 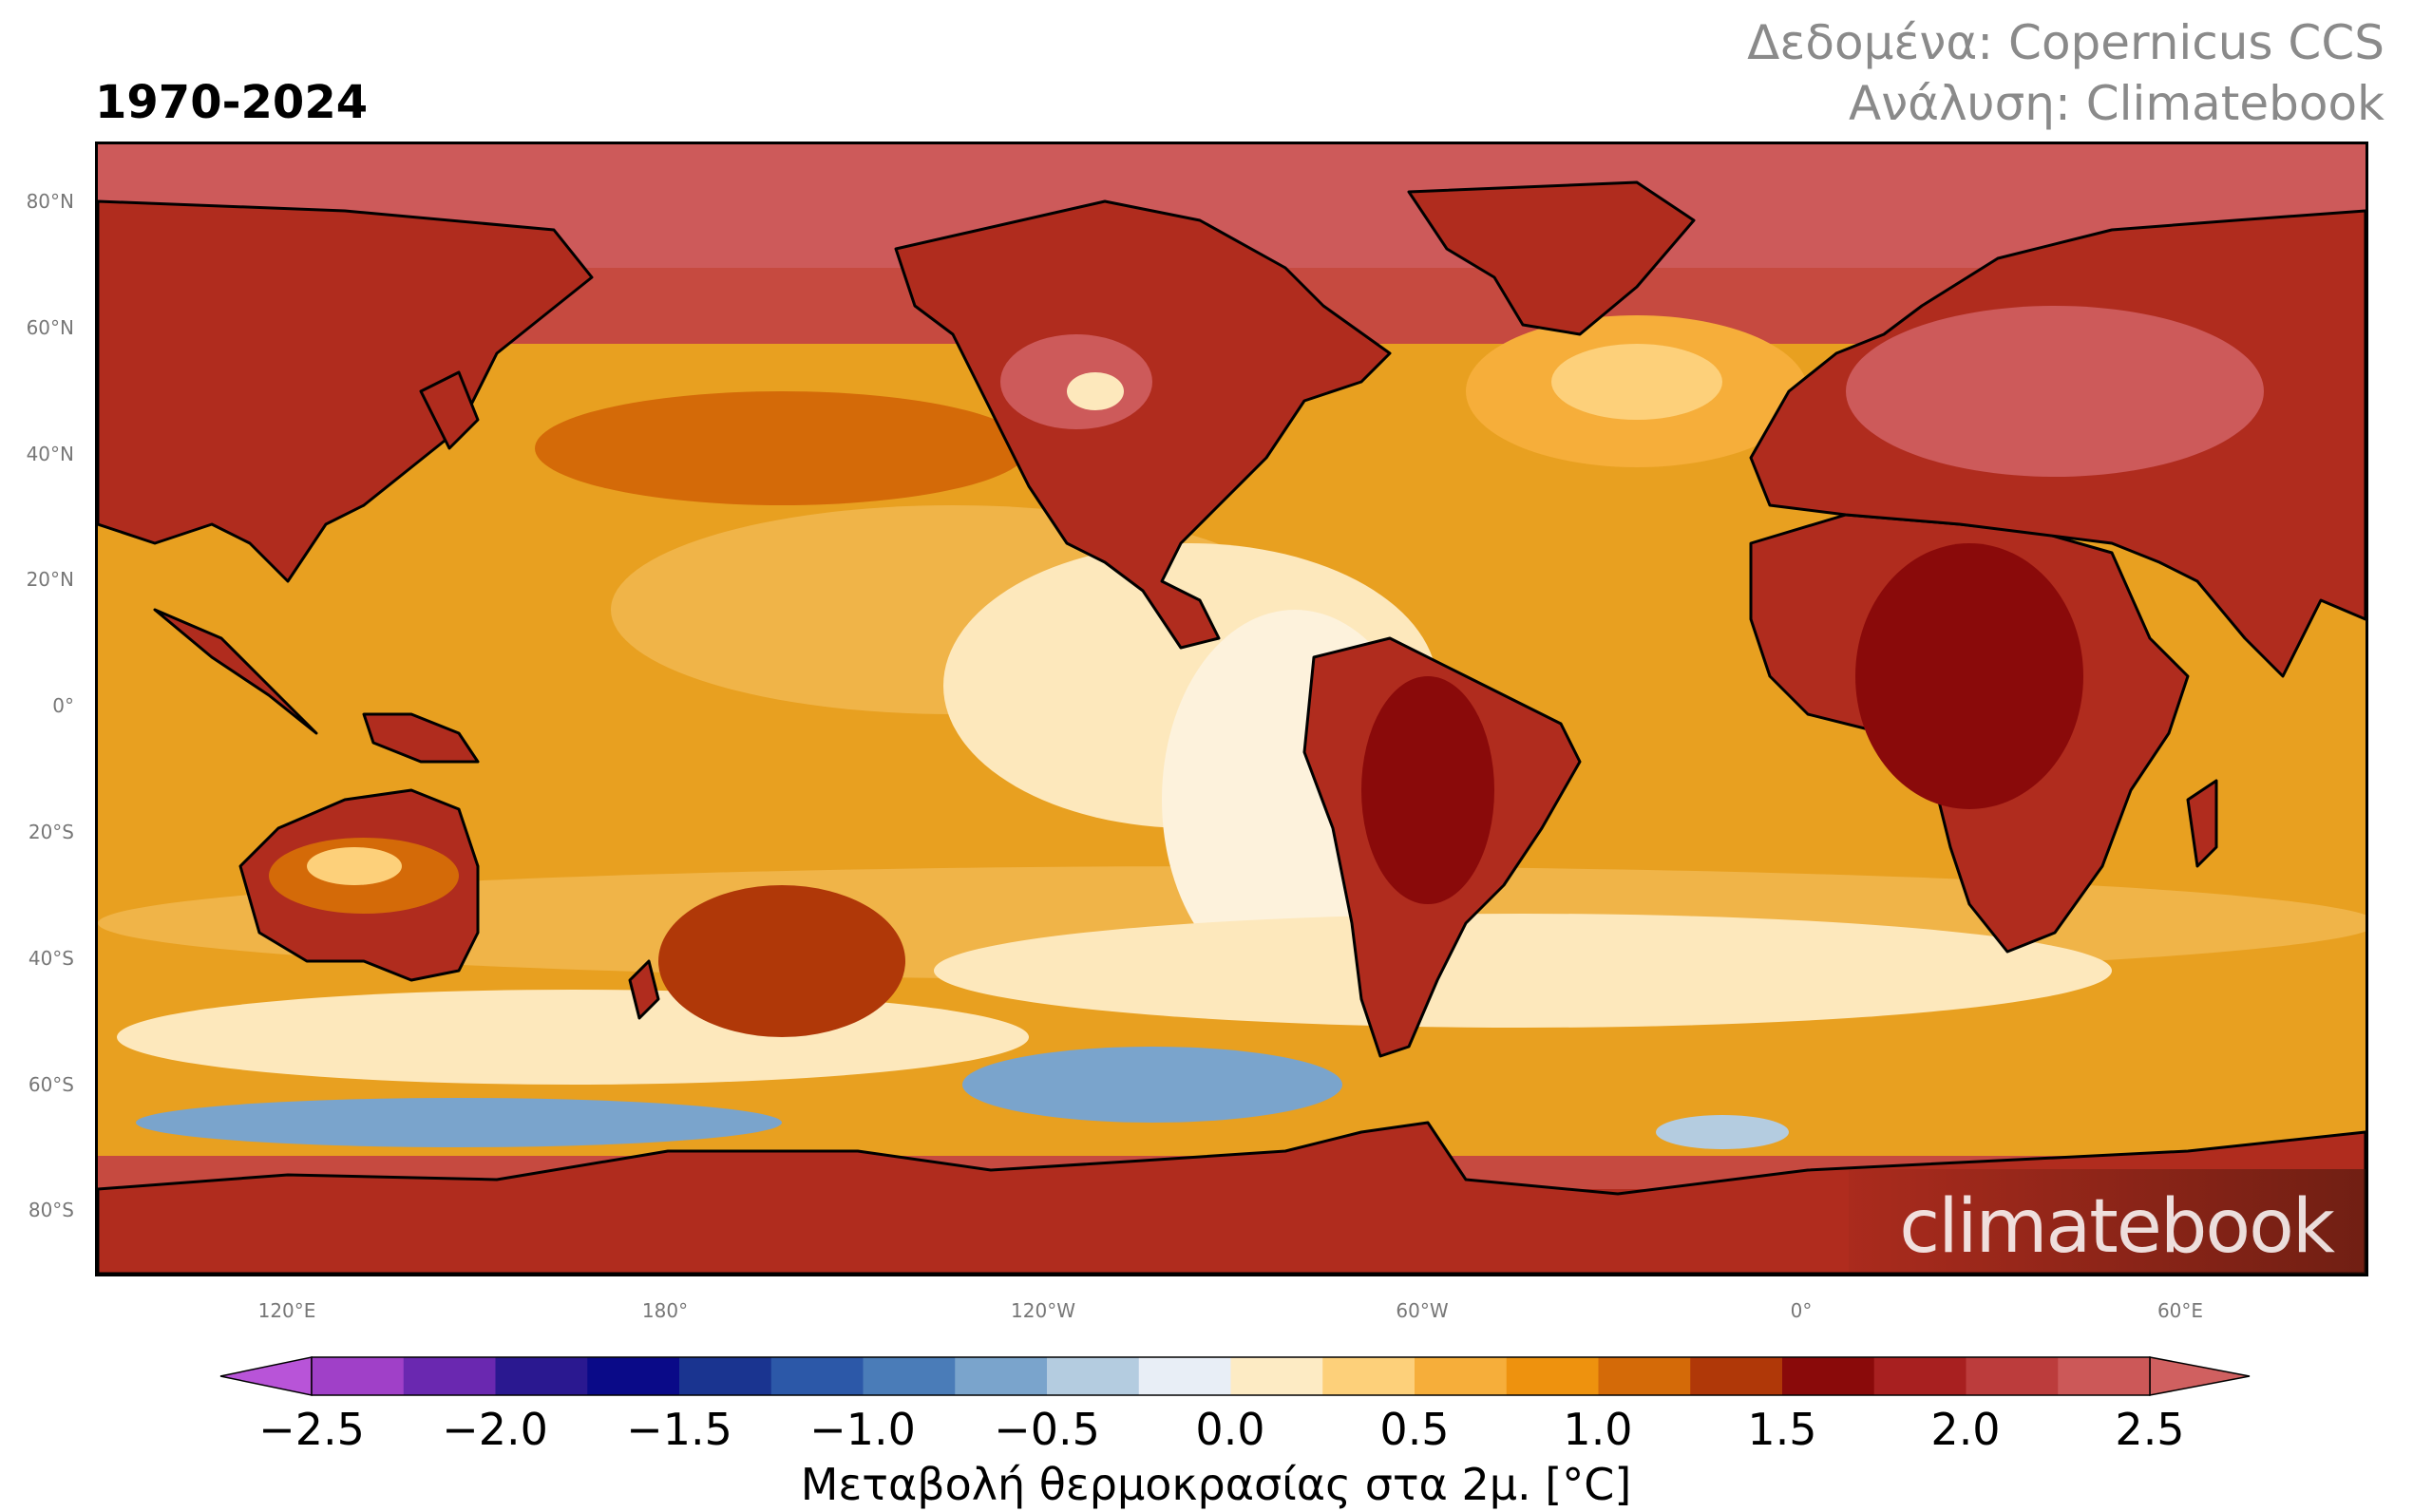 I want to click on colorbar-tick: −0.5, so click(x=1047, y=1429).